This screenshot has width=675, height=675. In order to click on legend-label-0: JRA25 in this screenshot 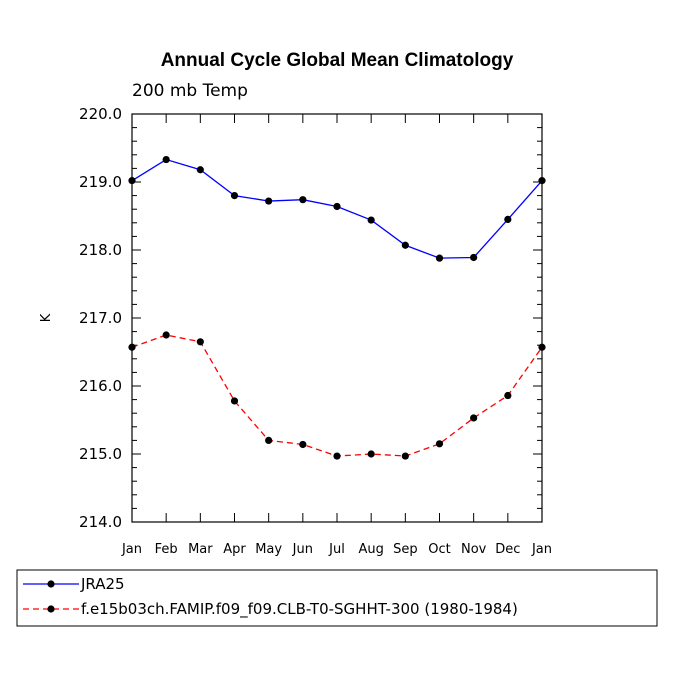, I will do `click(102, 584)`.